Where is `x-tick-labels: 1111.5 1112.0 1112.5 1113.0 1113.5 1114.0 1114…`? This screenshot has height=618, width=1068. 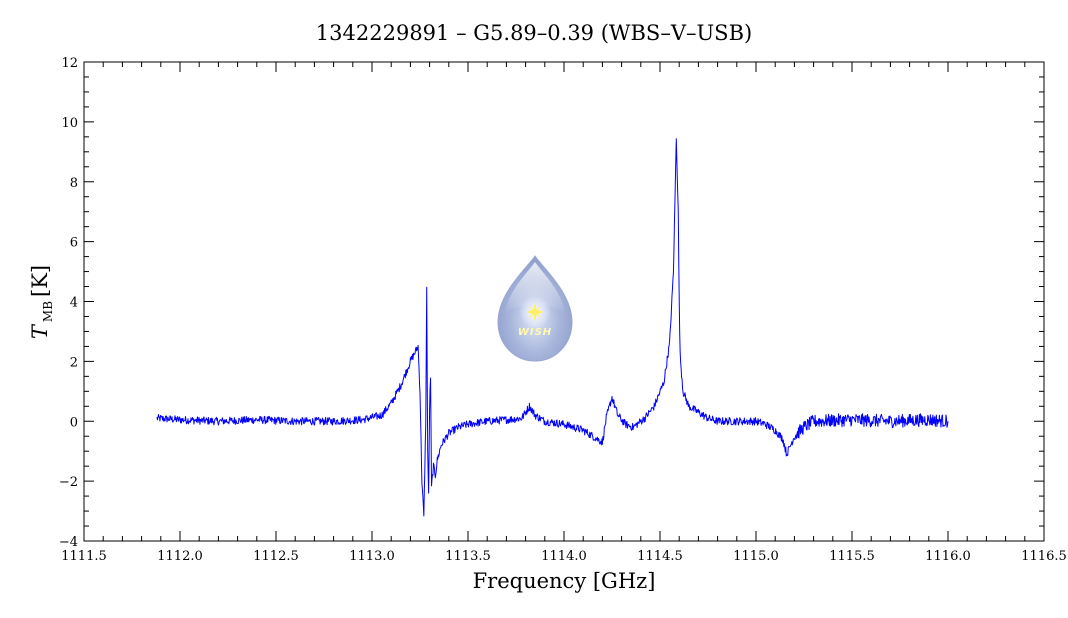 x-tick-labels: 1111.5 1112.0 1112.5 1113.0 1113.5 1114.0 1114… is located at coordinates (564, 556).